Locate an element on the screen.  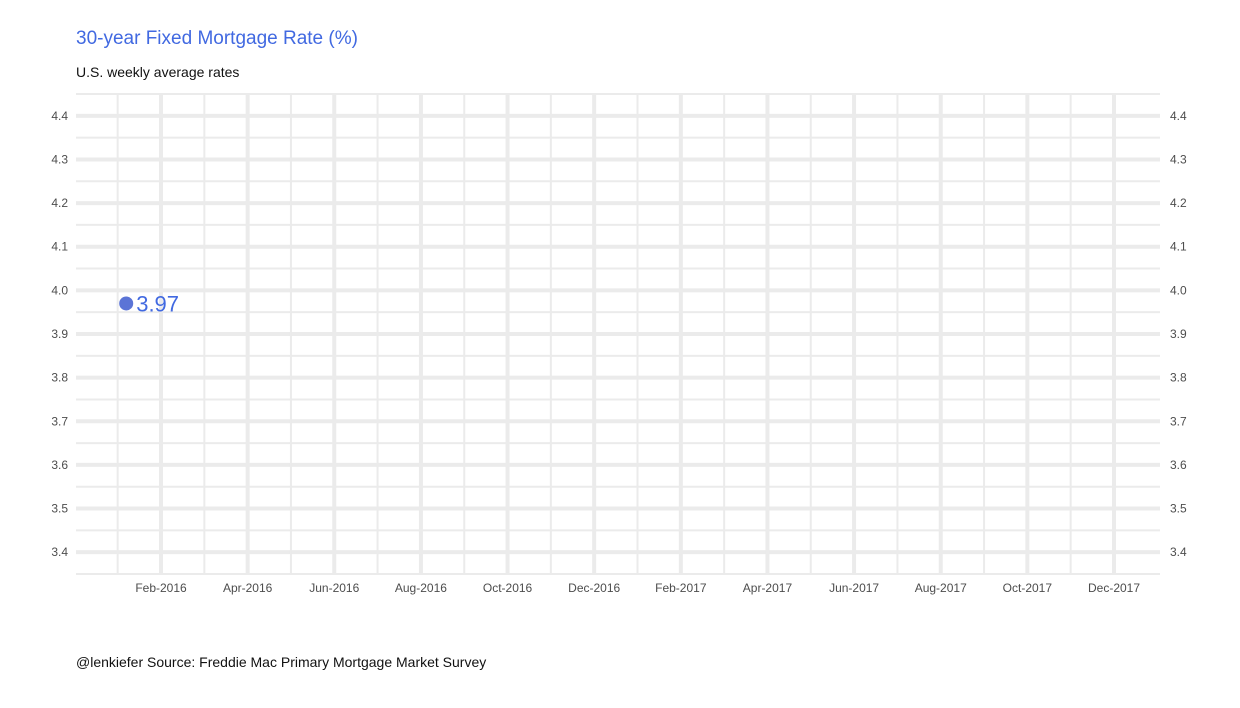
y-tick-label-right: 4.0 is located at coordinates (1178, 290).